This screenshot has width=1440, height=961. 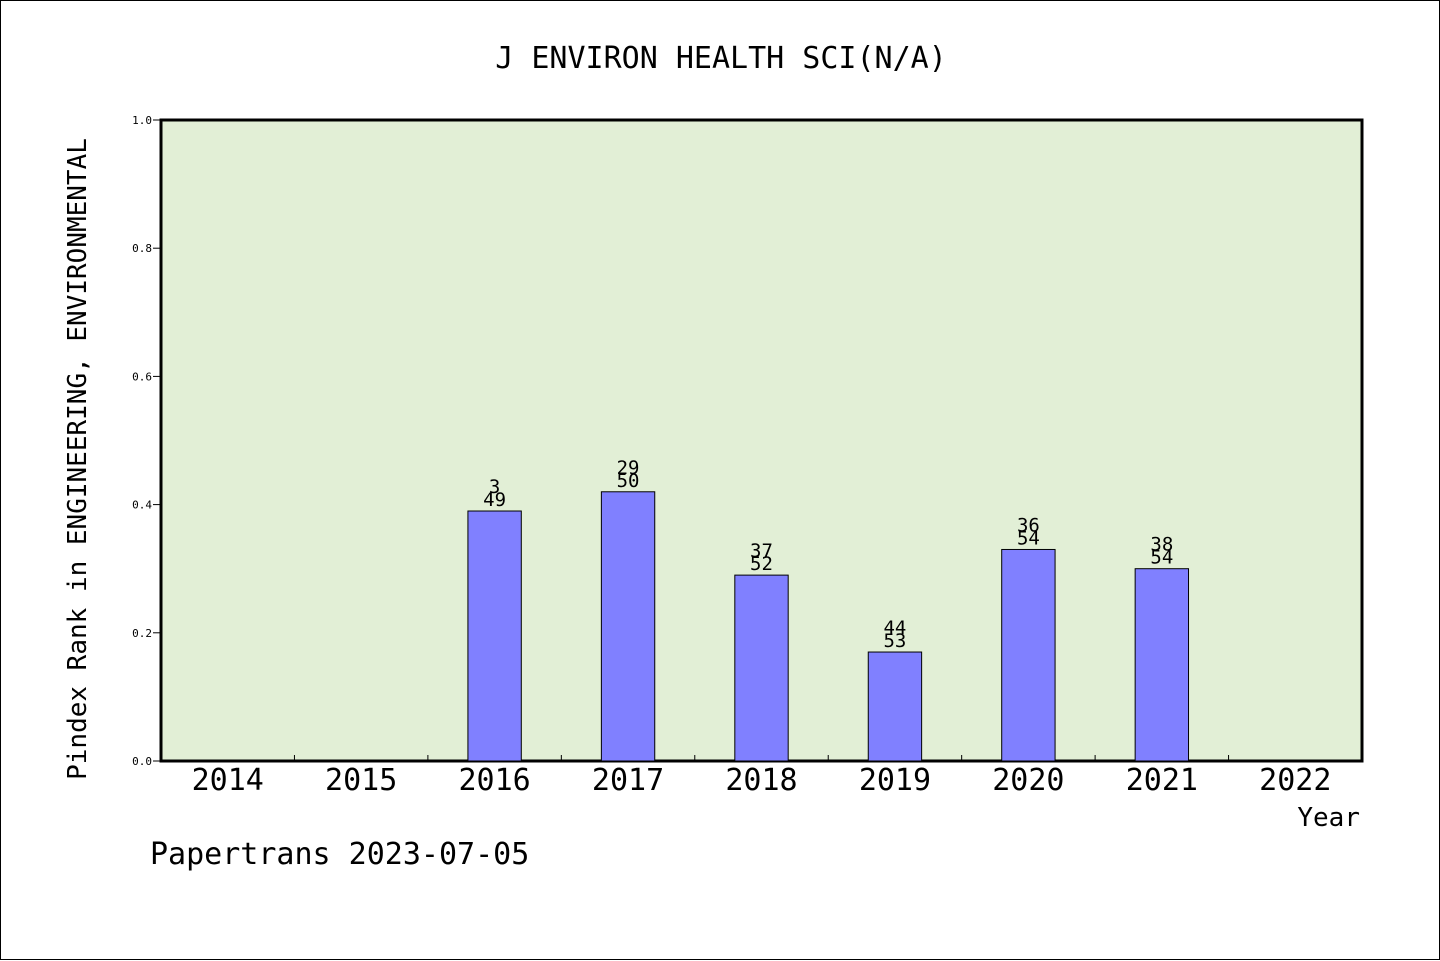 I want to click on x-tick-label: 2018, so click(x=761, y=780).